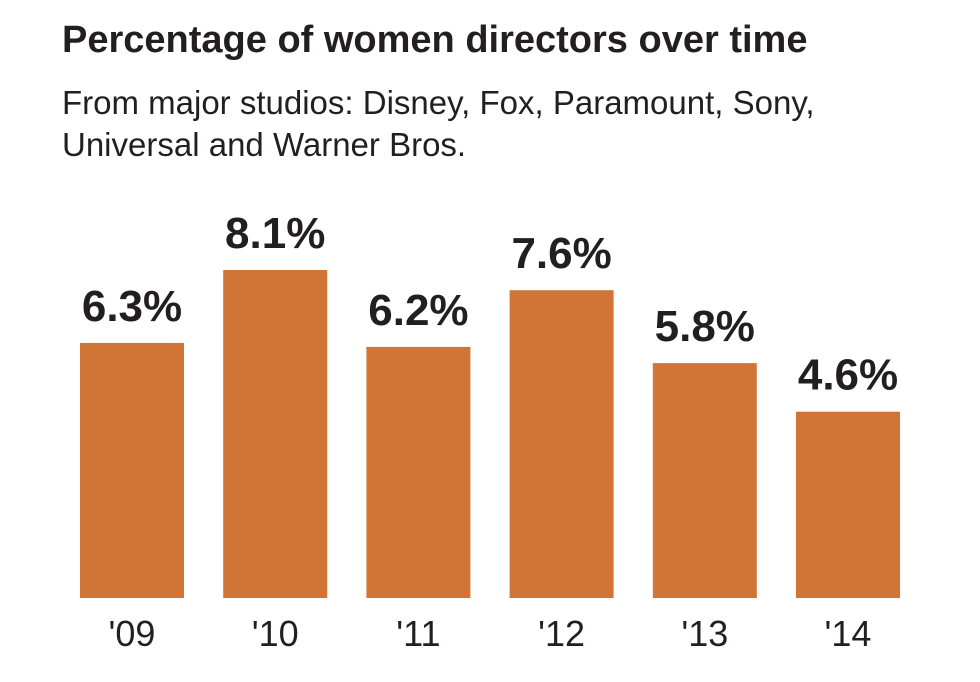 Image resolution: width=980 pixels, height=682 pixels. Describe the element at coordinates (705, 326) in the screenshot. I see `bar-value-label-4: 5.8%` at that location.